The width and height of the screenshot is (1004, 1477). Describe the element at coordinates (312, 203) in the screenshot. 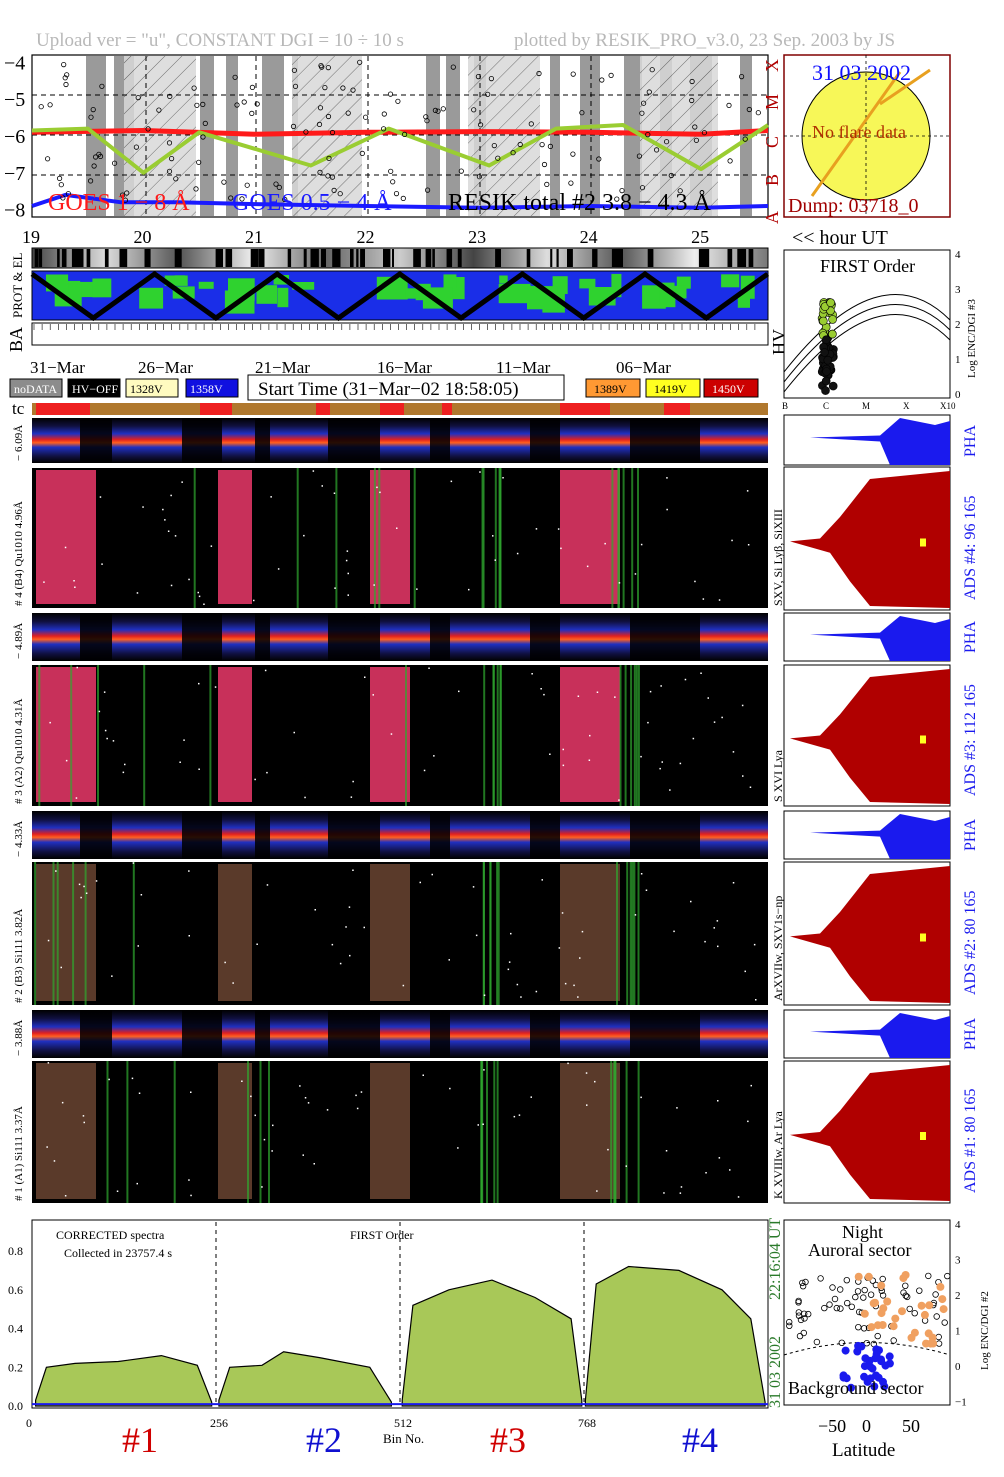

I see `legend-goes-short: GOES 0.5 − 4 Å` at that location.